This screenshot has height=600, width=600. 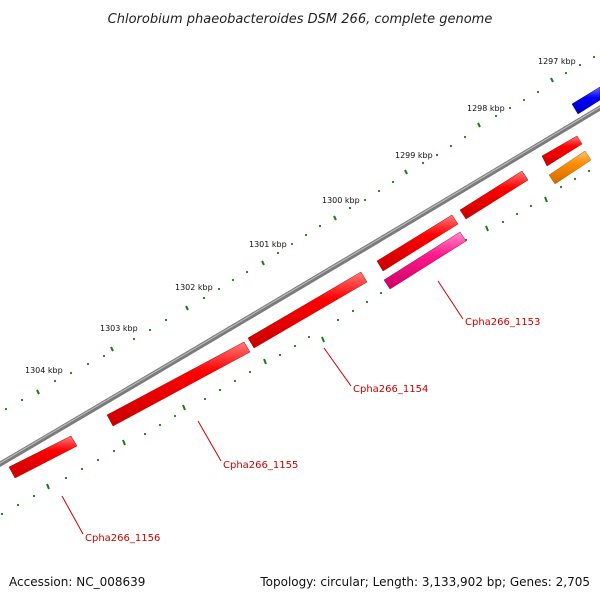 I want to click on kbp-label: 1298 kbp, so click(x=486, y=108).